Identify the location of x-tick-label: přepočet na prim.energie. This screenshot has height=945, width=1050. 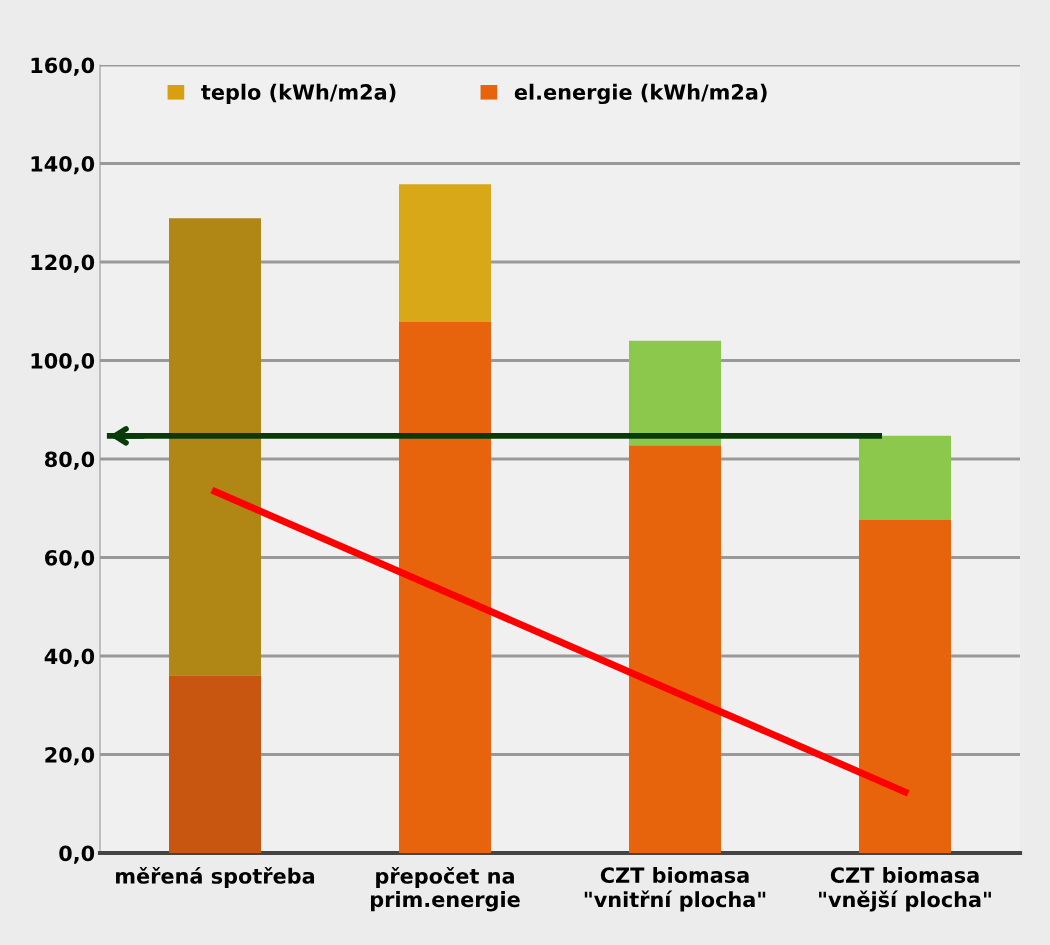
(445, 889).